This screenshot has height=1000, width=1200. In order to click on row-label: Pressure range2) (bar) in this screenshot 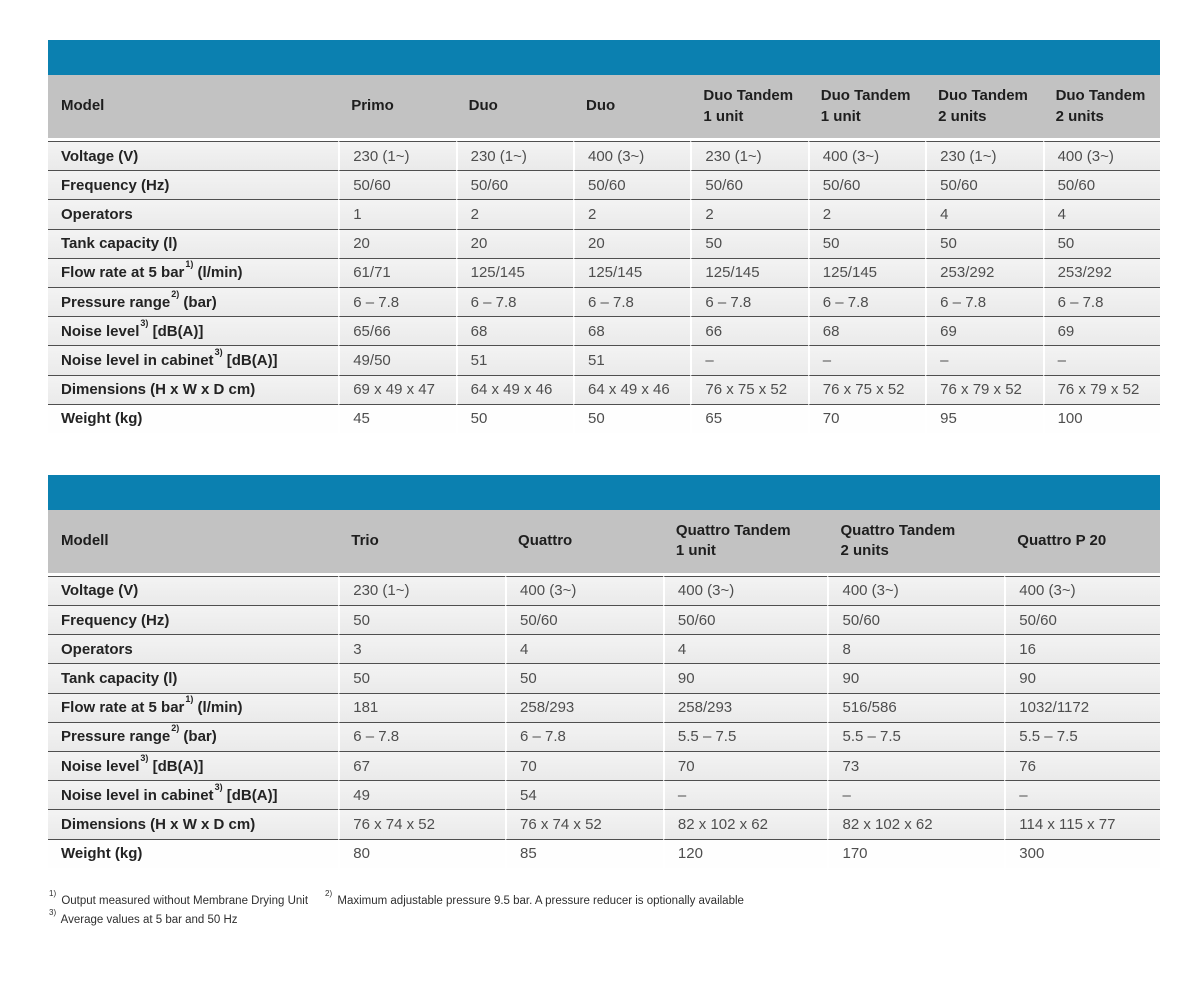, I will do `click(193, 736)`.